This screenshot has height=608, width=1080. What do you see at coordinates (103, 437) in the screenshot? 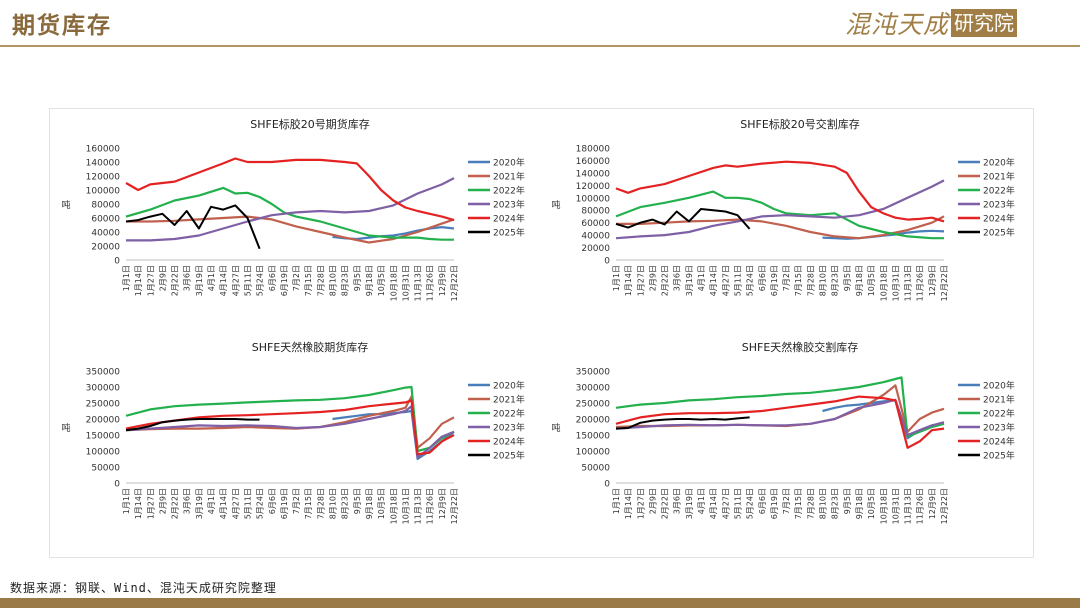
I see `y-tick-label: 150000` at bounding box center [103, 437].